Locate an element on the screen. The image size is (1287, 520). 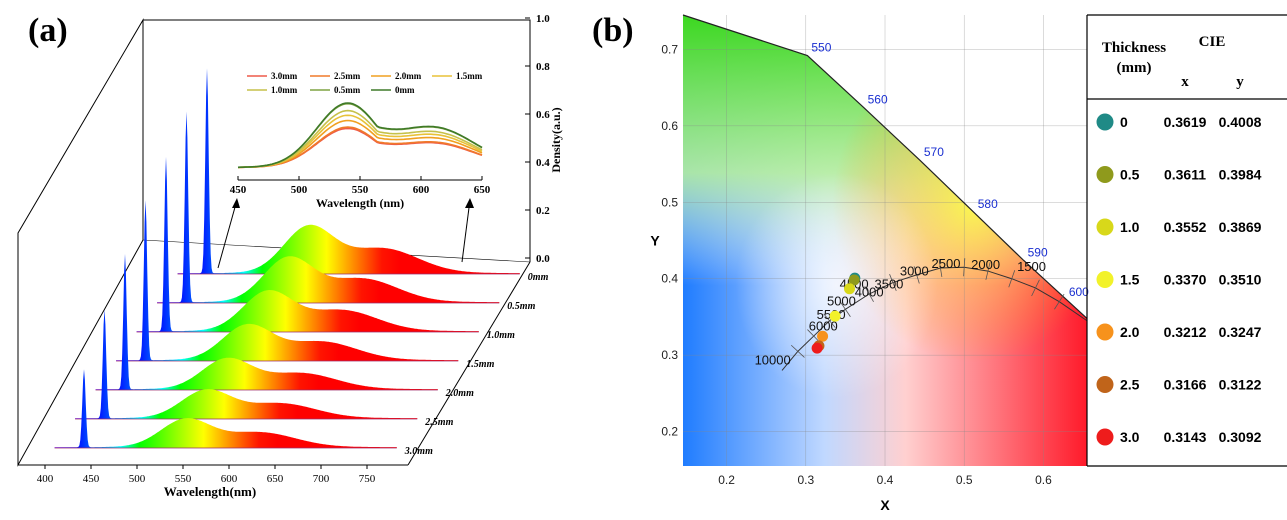
table-thickness: 3.0 is located at coordinates (1130, 437).